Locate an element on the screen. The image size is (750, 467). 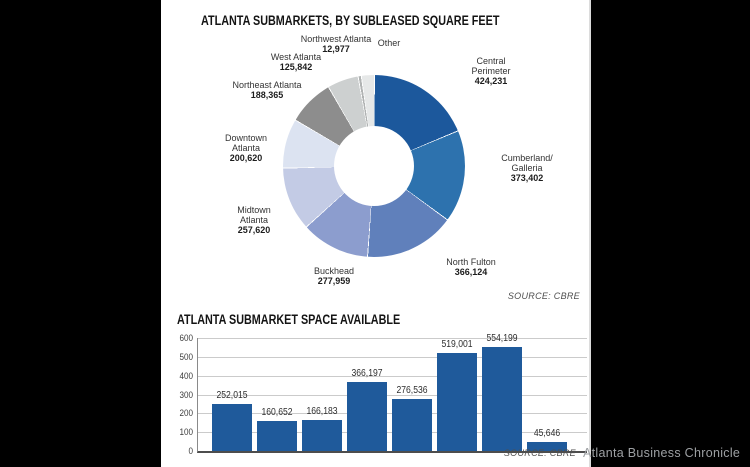
slice-value: 373,402 is located at coordinates (527, 178).